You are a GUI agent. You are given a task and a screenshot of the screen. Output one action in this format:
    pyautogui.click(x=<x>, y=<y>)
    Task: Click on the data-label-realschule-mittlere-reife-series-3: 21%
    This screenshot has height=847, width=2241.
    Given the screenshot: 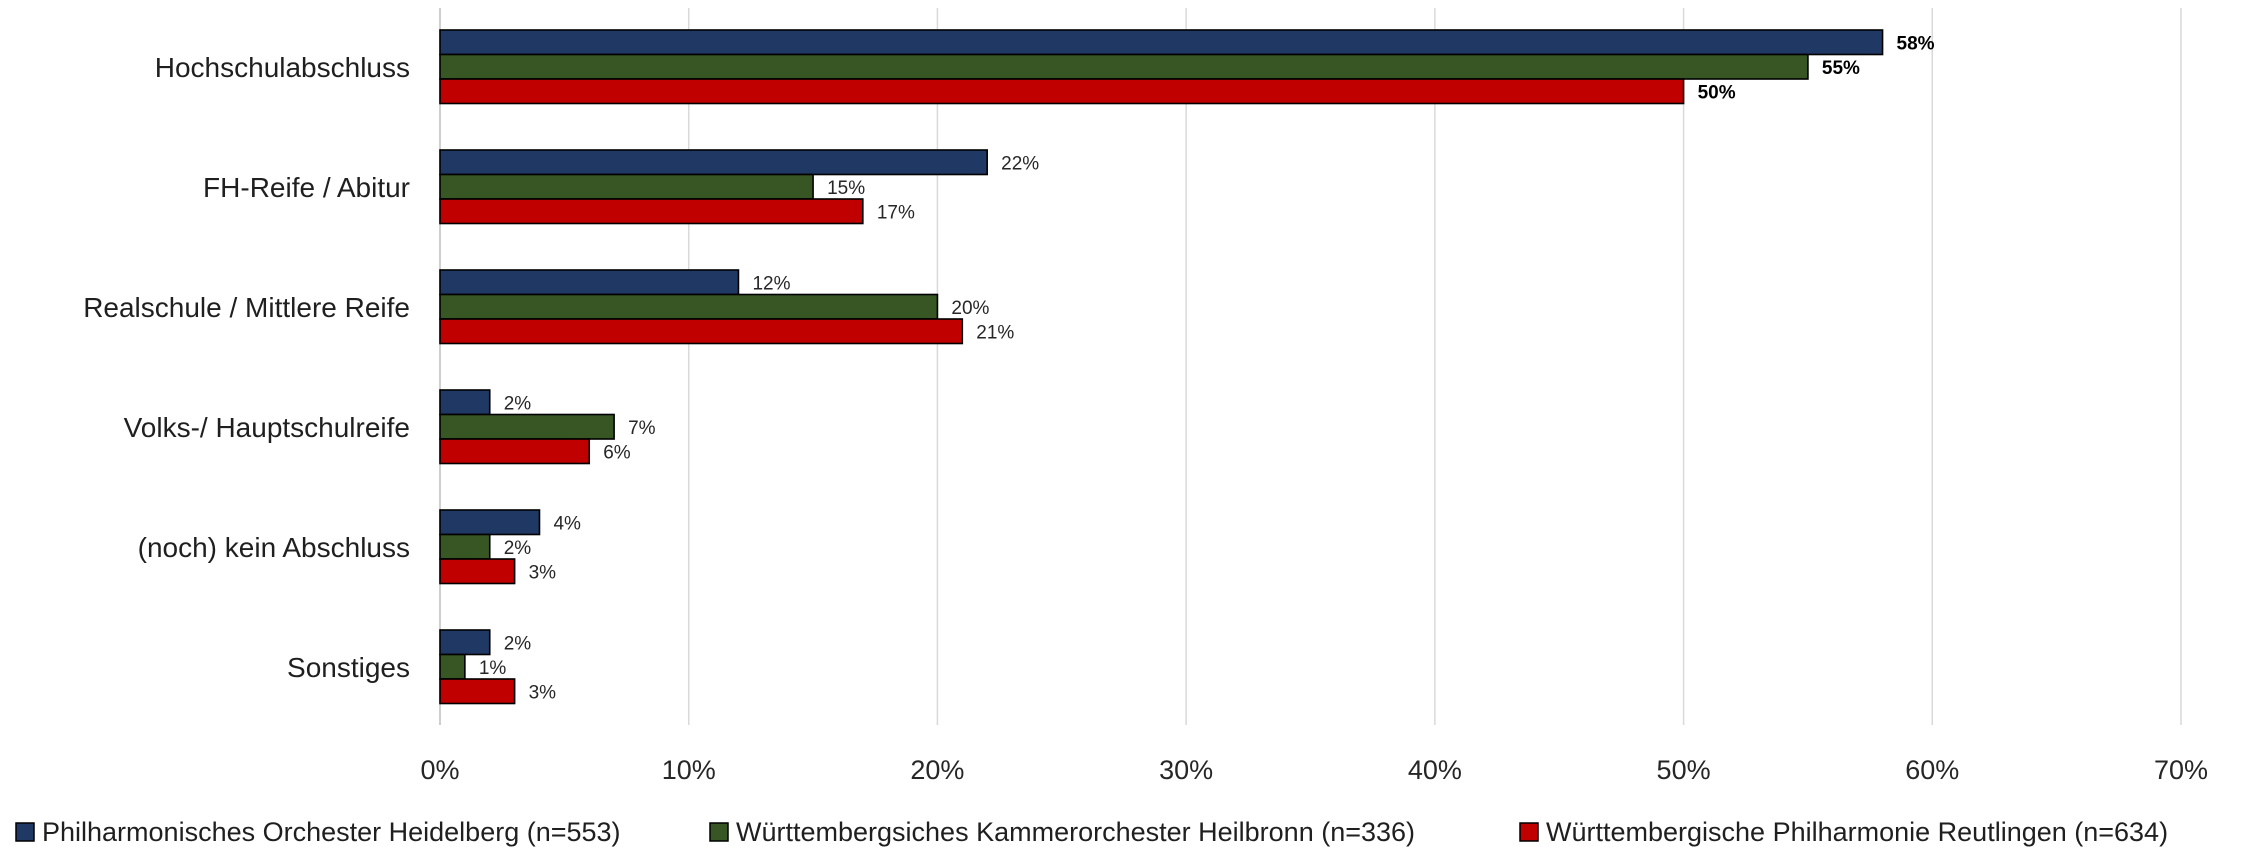 What is the action you would take?
    pyautogui.click(x=995, y=332)
    